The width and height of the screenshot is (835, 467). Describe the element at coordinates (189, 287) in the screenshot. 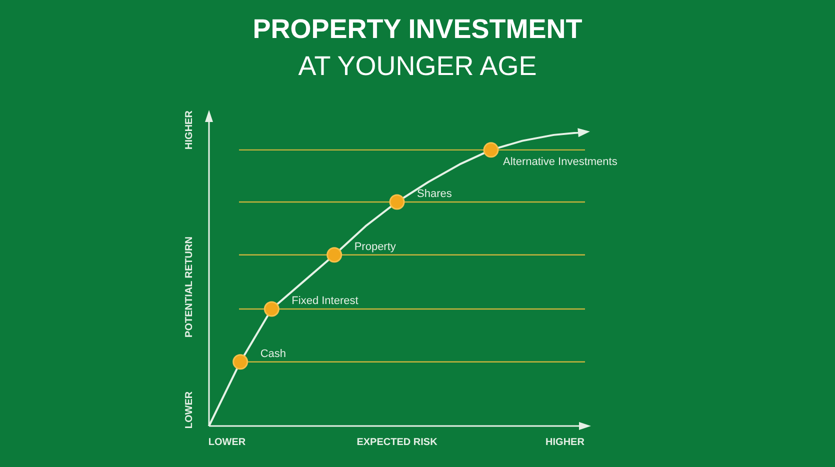

I see `y-axis-title: POTENTIAL RETURN` at that location.